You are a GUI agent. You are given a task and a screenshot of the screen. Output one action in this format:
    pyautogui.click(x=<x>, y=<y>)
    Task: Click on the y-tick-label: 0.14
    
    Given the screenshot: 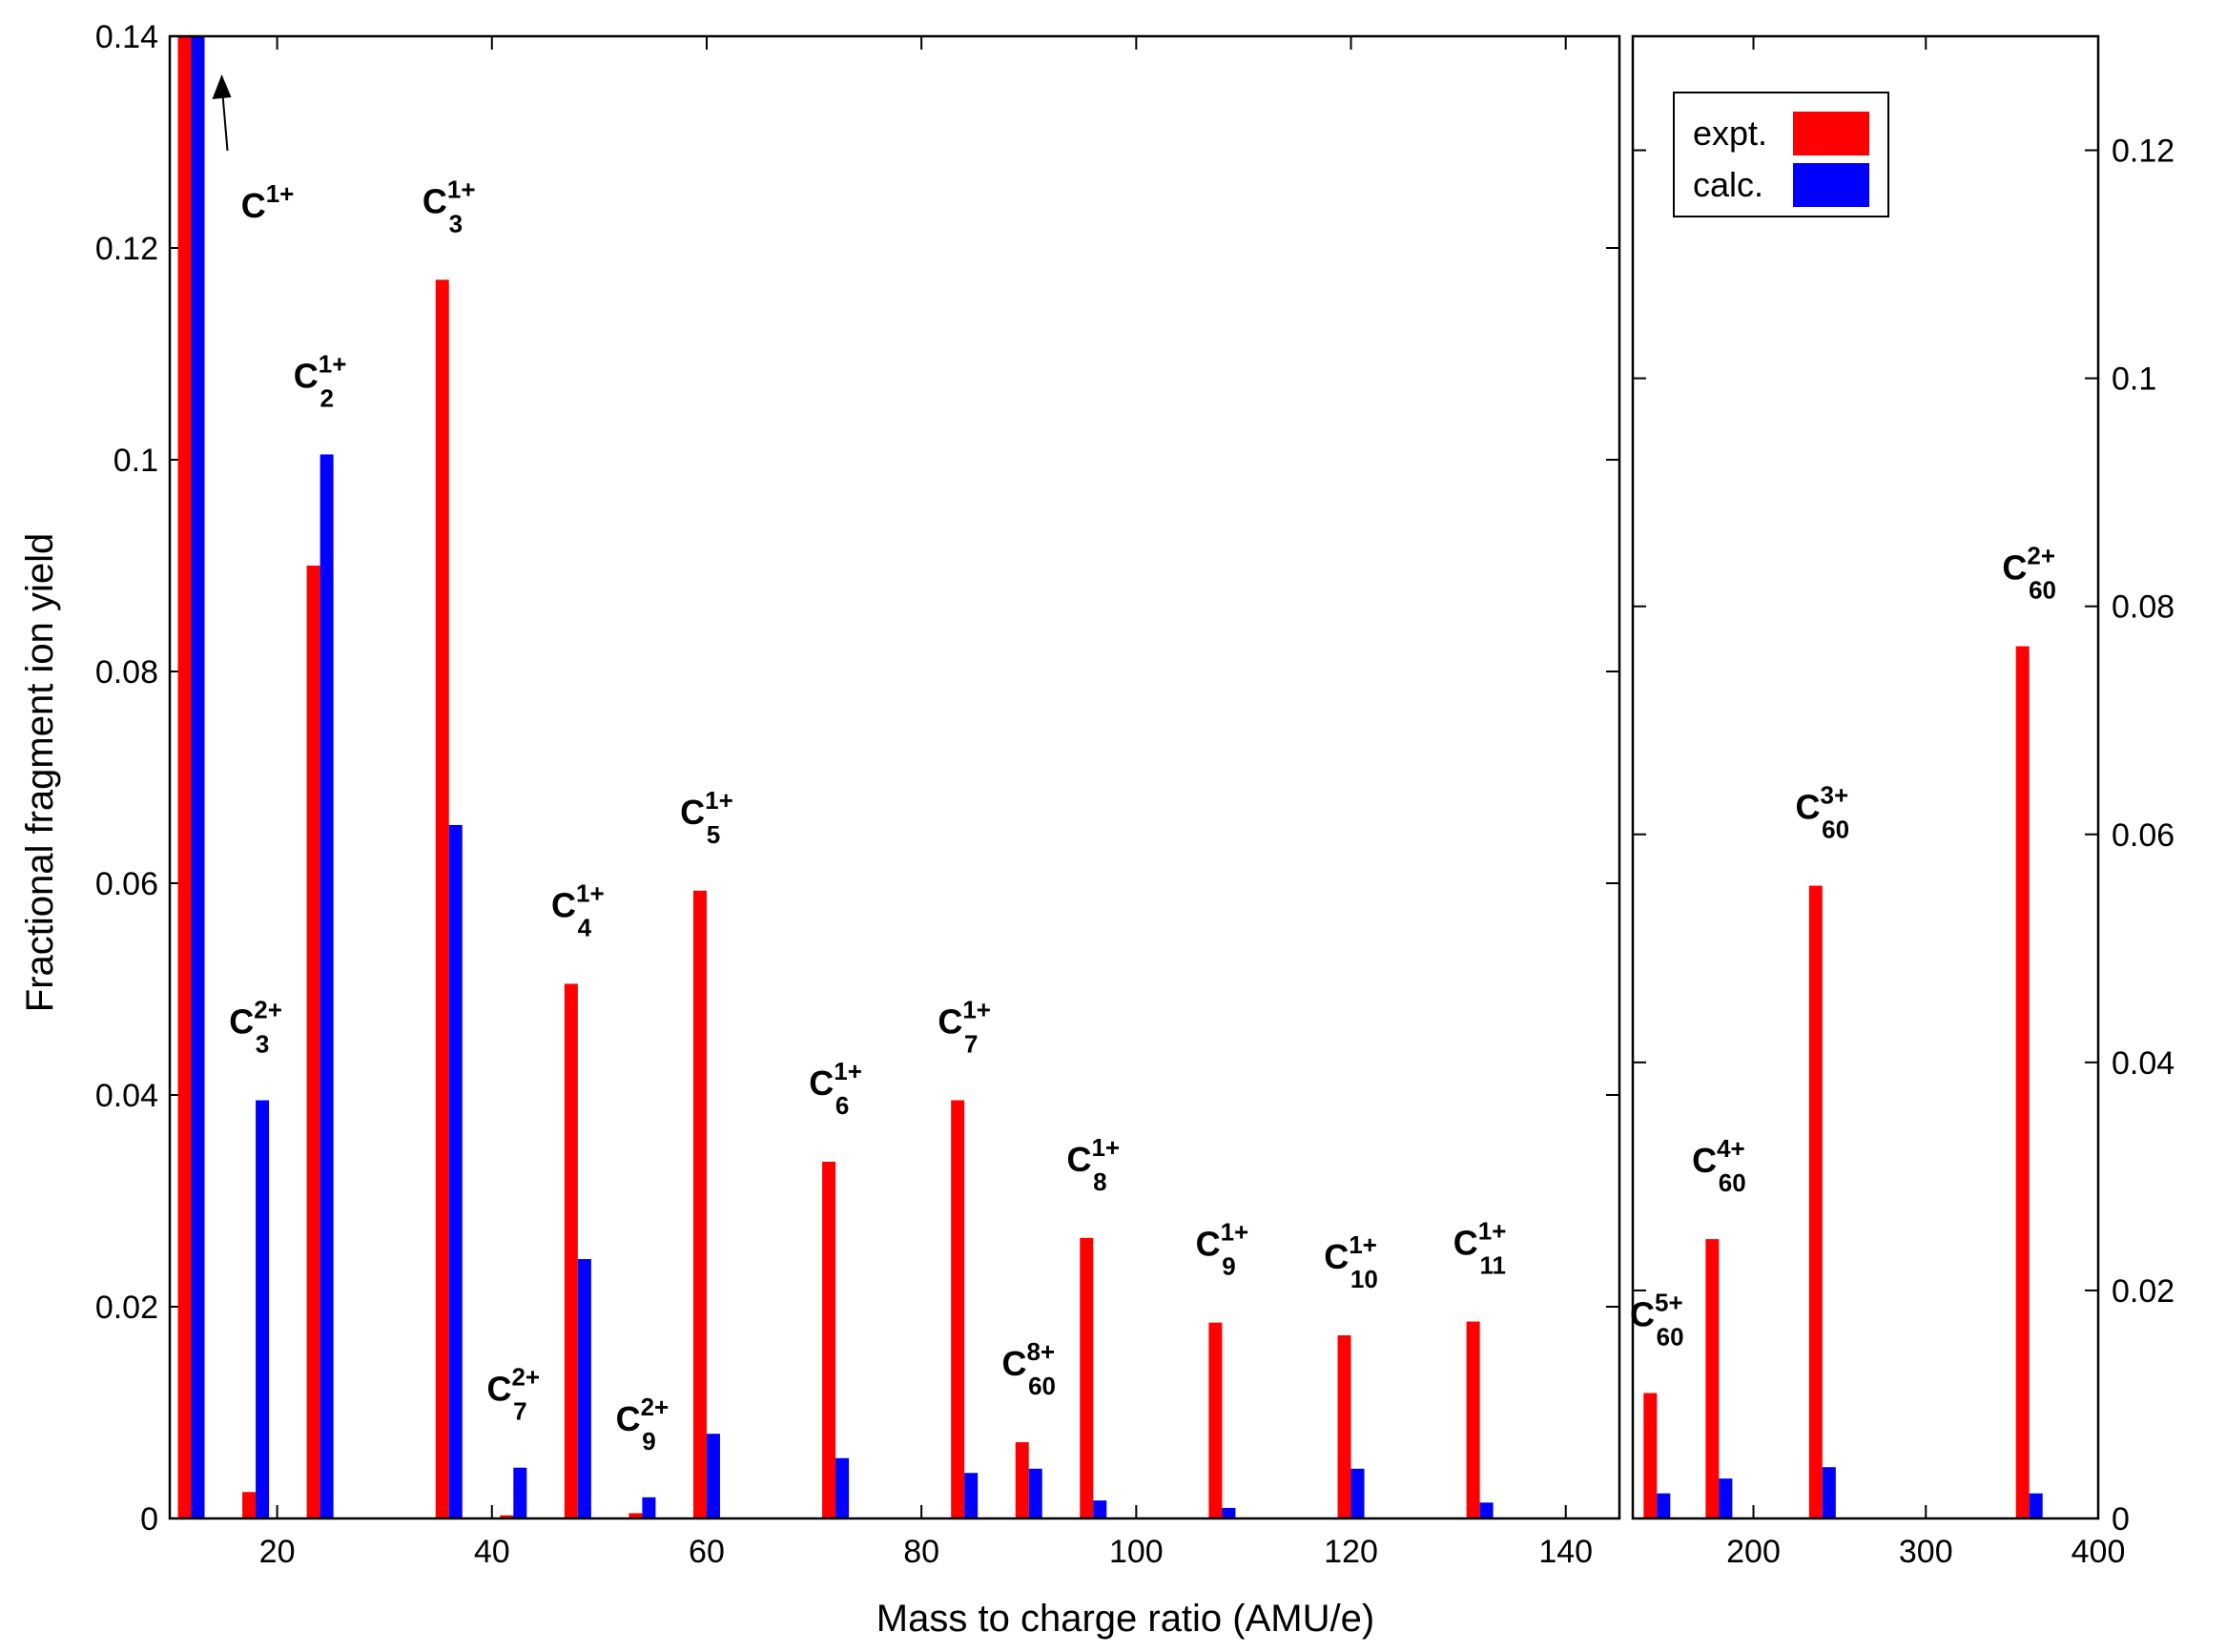 What is the action you would take?
    pyautogui.click(x=126, y=37)
    